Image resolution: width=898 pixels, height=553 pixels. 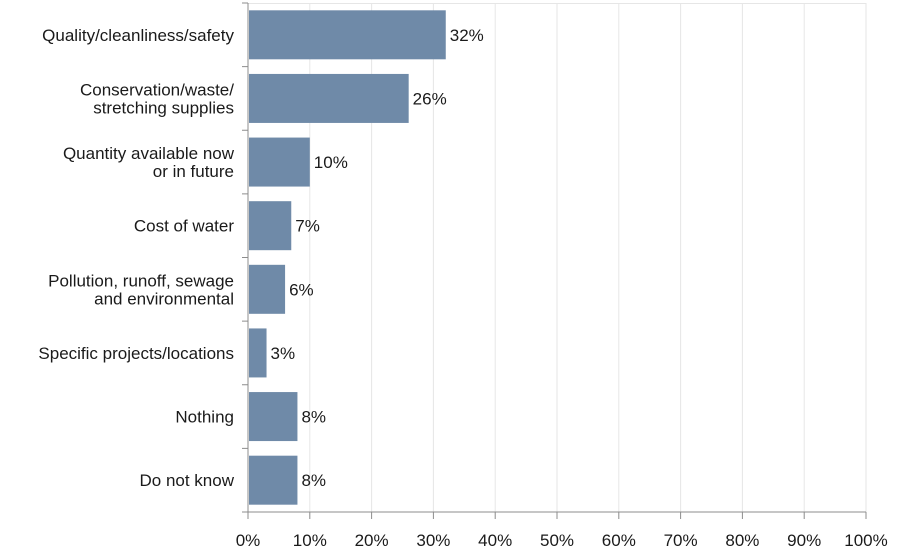 I want to click on x-tick-label: 40%, so click(x=495, y=540).